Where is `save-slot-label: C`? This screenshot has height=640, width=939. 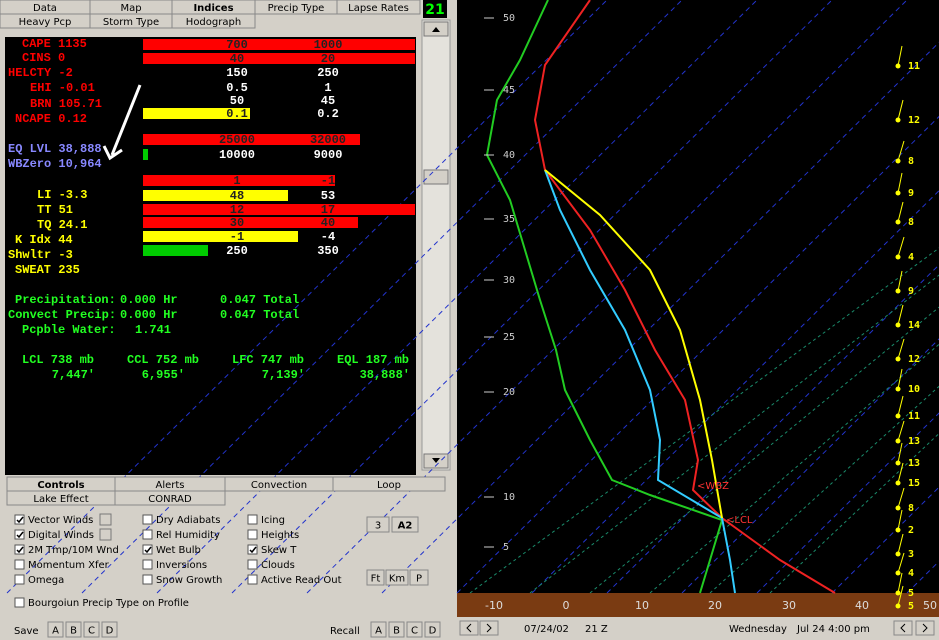
save-slot-label: C is located at coordinates (91, 631).